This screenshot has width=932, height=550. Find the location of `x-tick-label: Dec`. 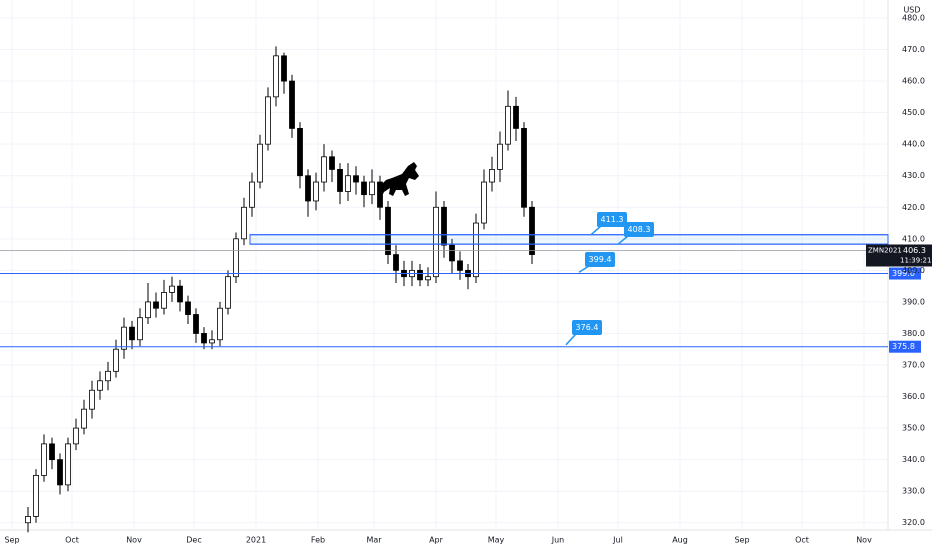

x-tick-label: Dec is located at coordinates (193, 540).